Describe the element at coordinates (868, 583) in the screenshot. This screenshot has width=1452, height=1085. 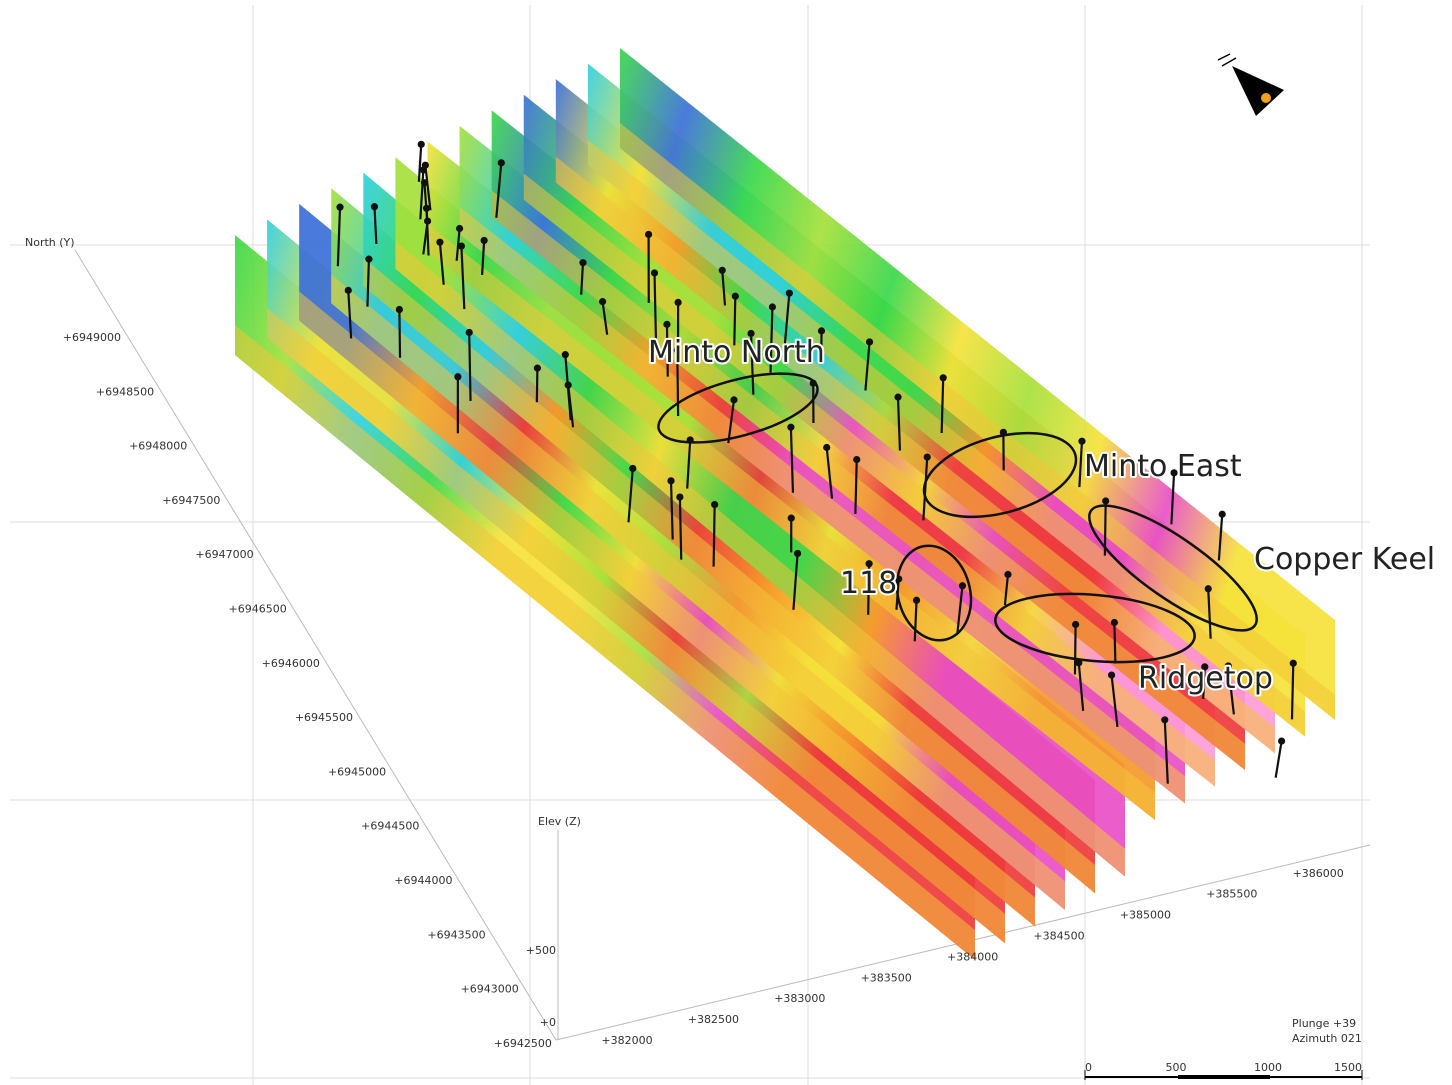
I see `target-label: 118` at that location.